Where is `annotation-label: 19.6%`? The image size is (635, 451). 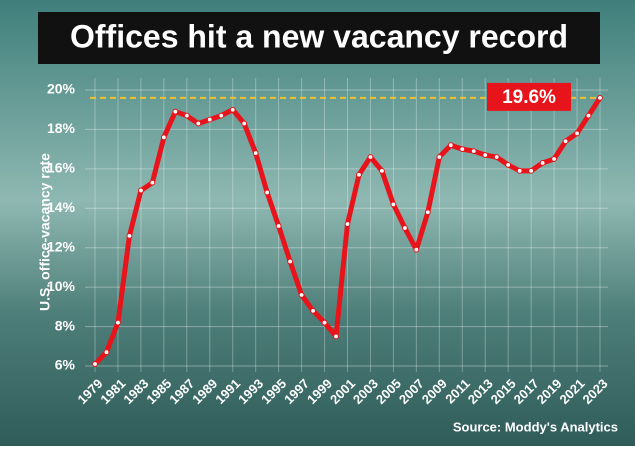
annotation-label: 19.6% is located at coordinates (529, 97).